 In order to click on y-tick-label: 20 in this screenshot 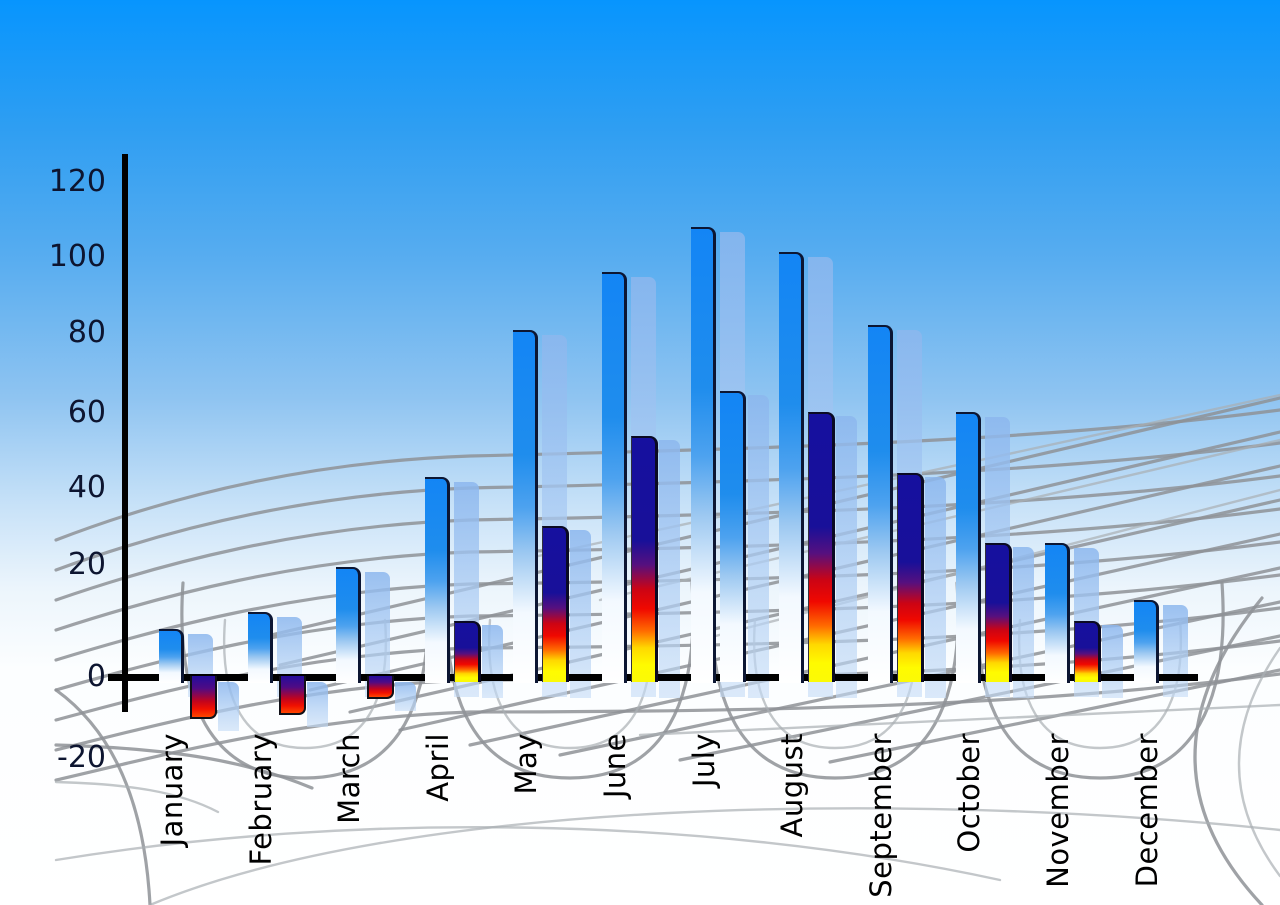, I will do `click(86, 564)`.